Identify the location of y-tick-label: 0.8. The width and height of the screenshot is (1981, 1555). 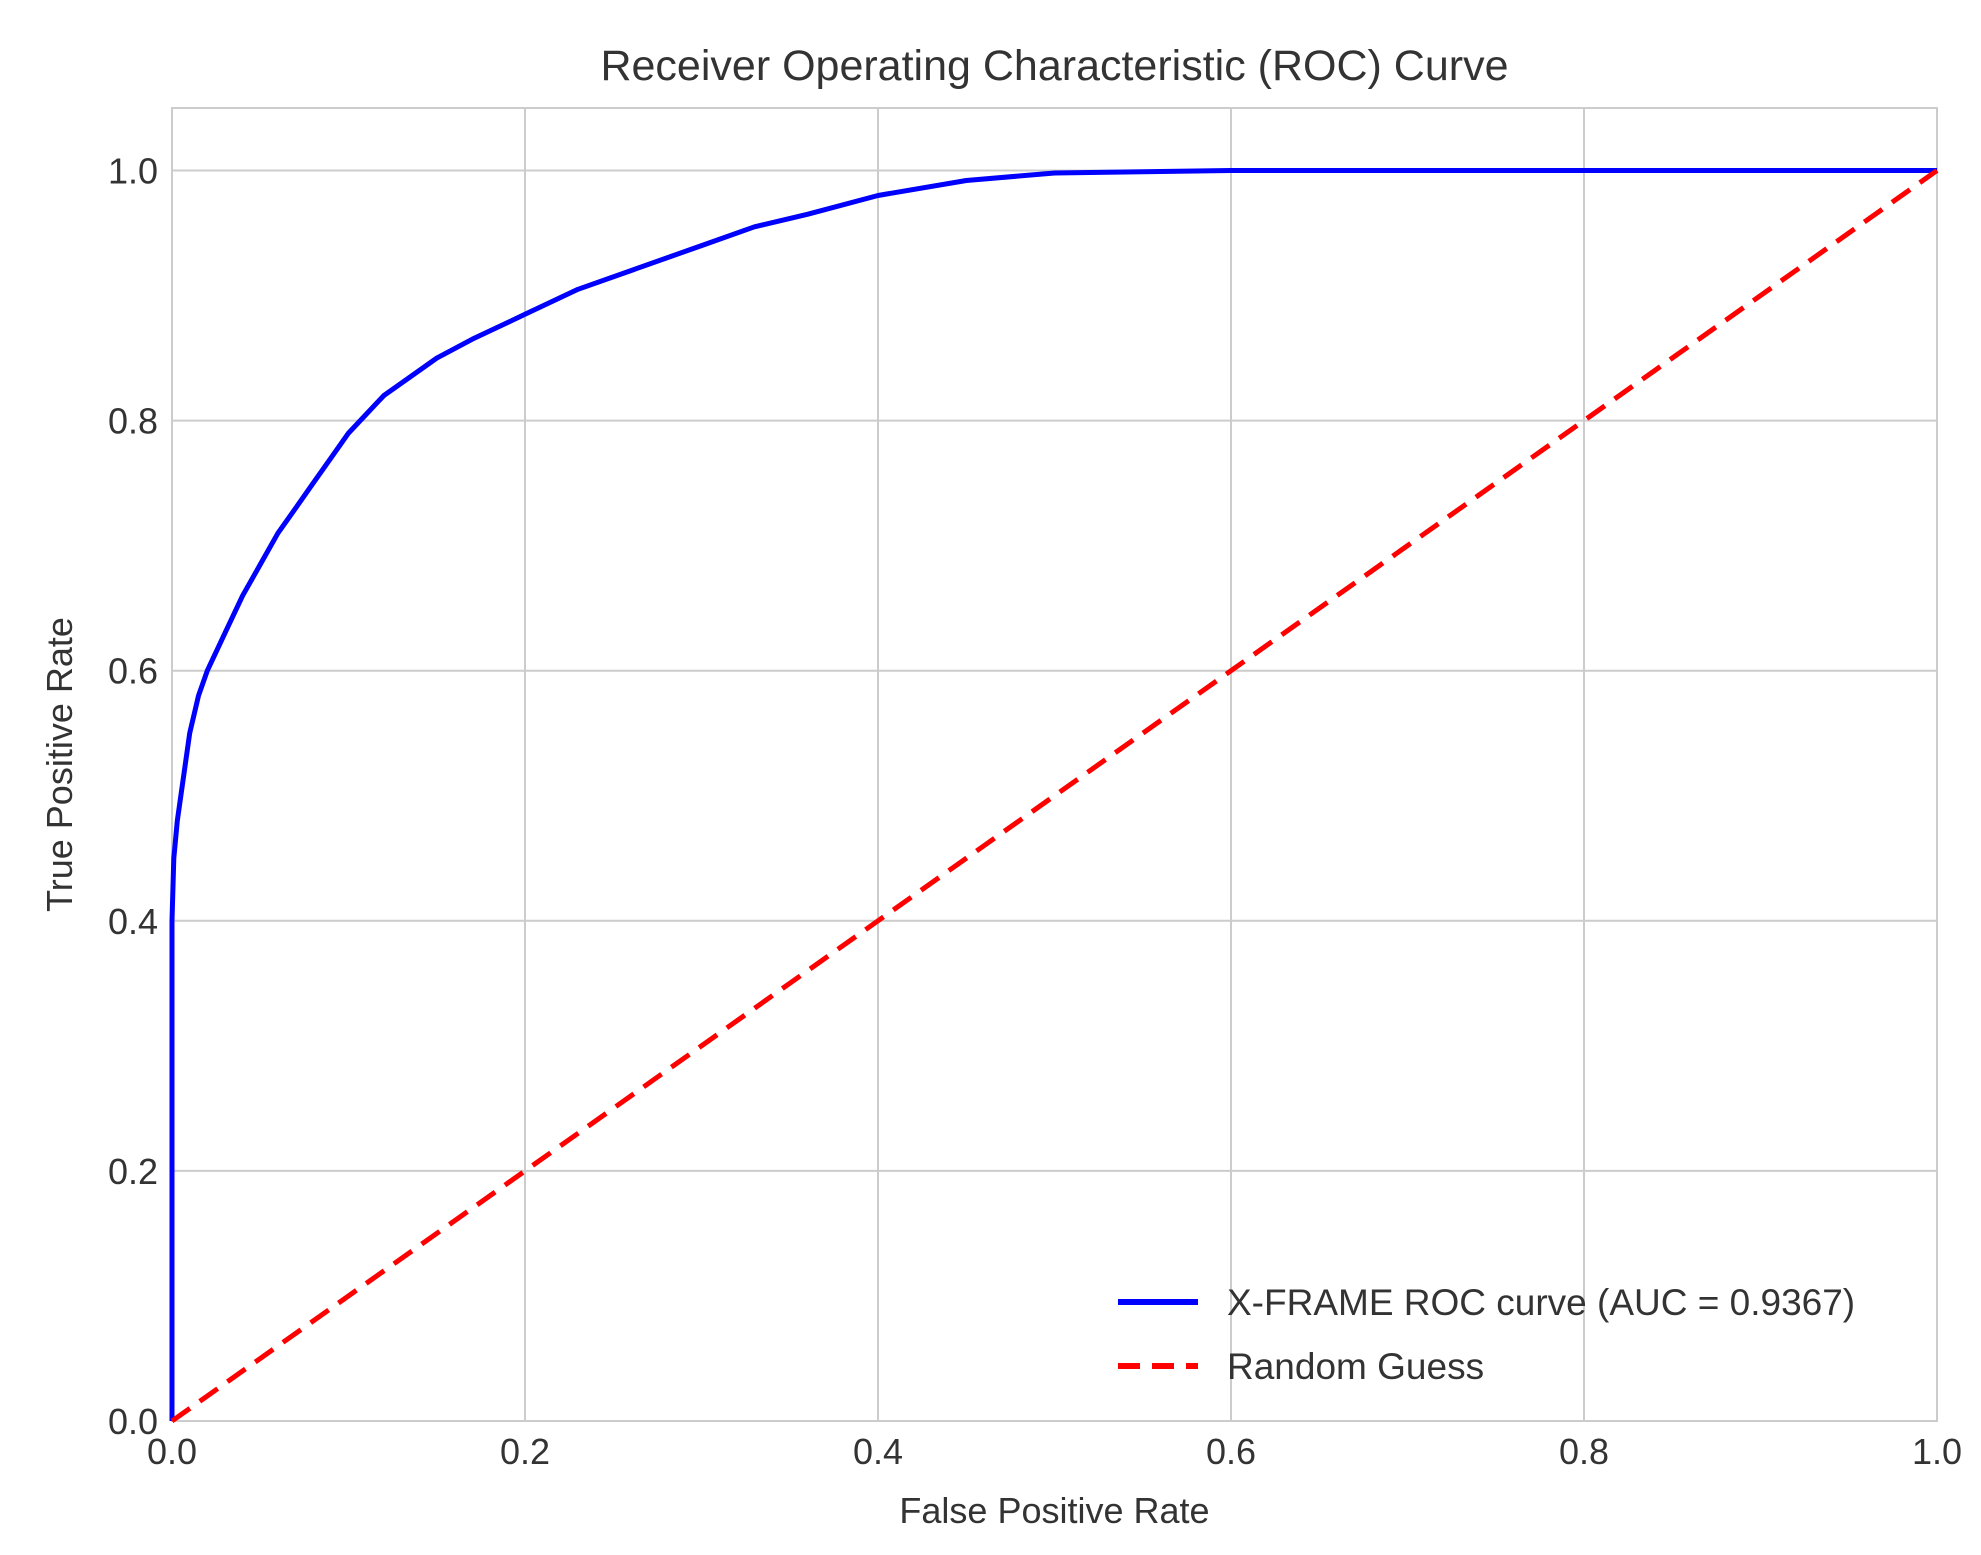
(133, 421).